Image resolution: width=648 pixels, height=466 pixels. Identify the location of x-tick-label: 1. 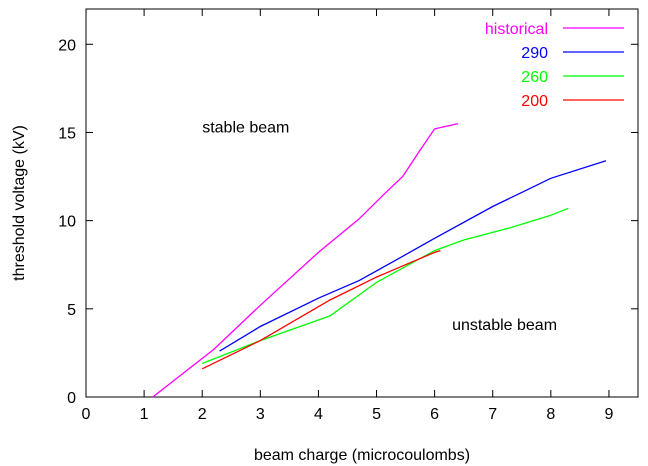
(144, 414).